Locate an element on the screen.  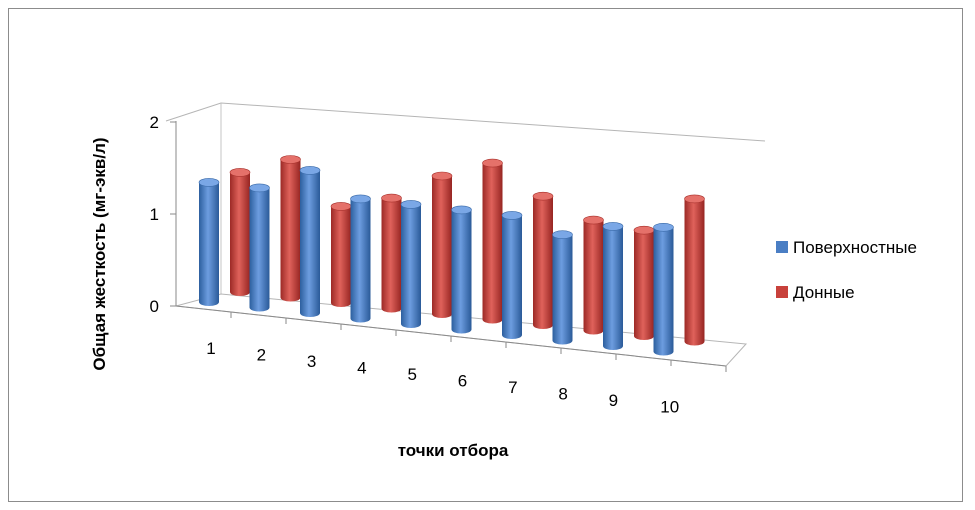
y-tick-label: 2 is located at coordinates (154, 122).